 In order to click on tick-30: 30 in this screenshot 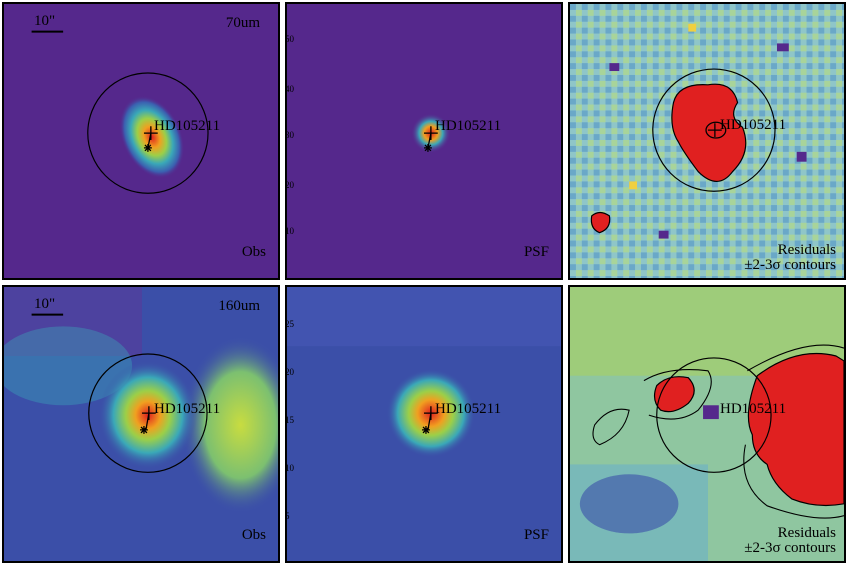, I will do `click(289, 135)`.